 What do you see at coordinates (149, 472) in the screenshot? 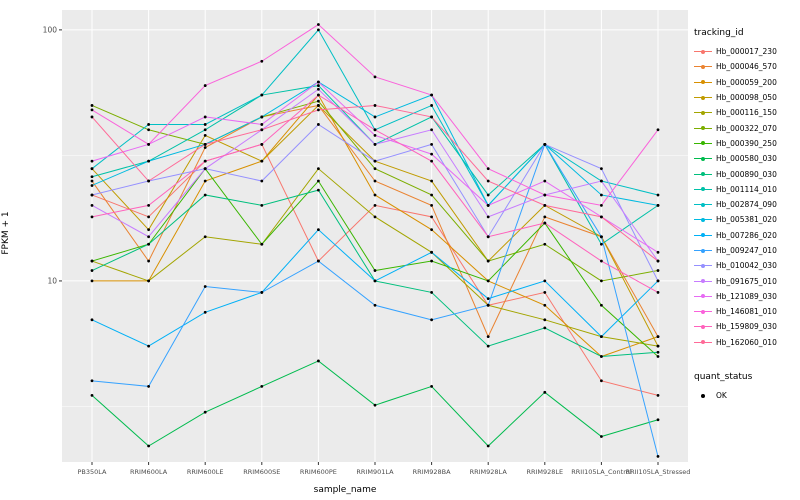
I see `x-tick-label: RRIM600LA` at bounding box center [149, 472].